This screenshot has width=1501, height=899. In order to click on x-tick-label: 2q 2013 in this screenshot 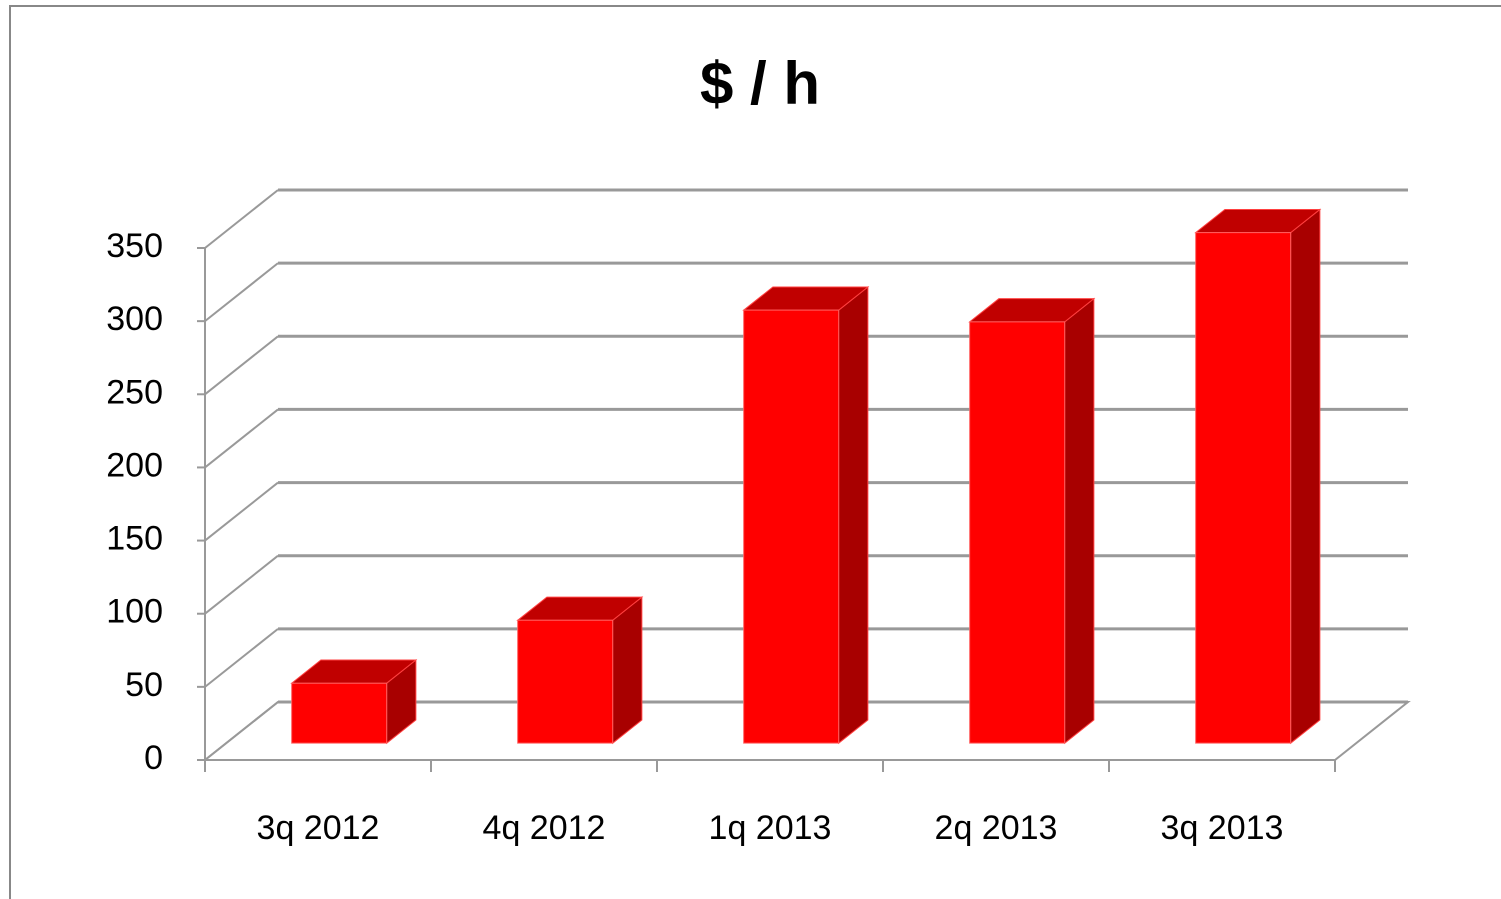, I will do `click(996, 828)`.